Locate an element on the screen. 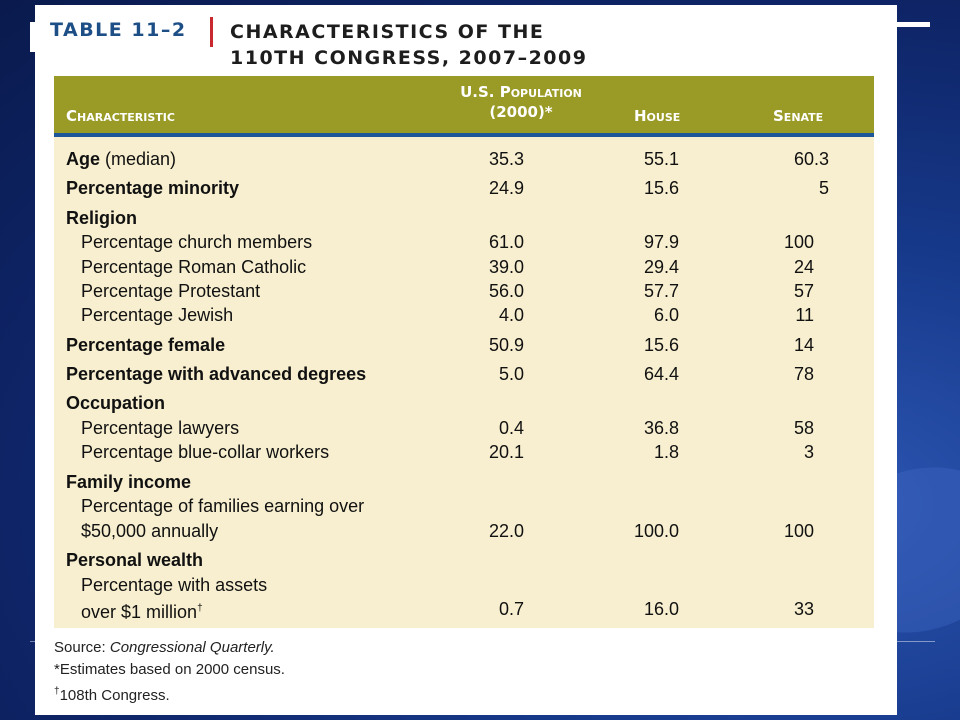 The width and height of the screenshot is (960, 720). estimate-note: *Estimates based on 2000 census. is located at coordinates (169, 669).